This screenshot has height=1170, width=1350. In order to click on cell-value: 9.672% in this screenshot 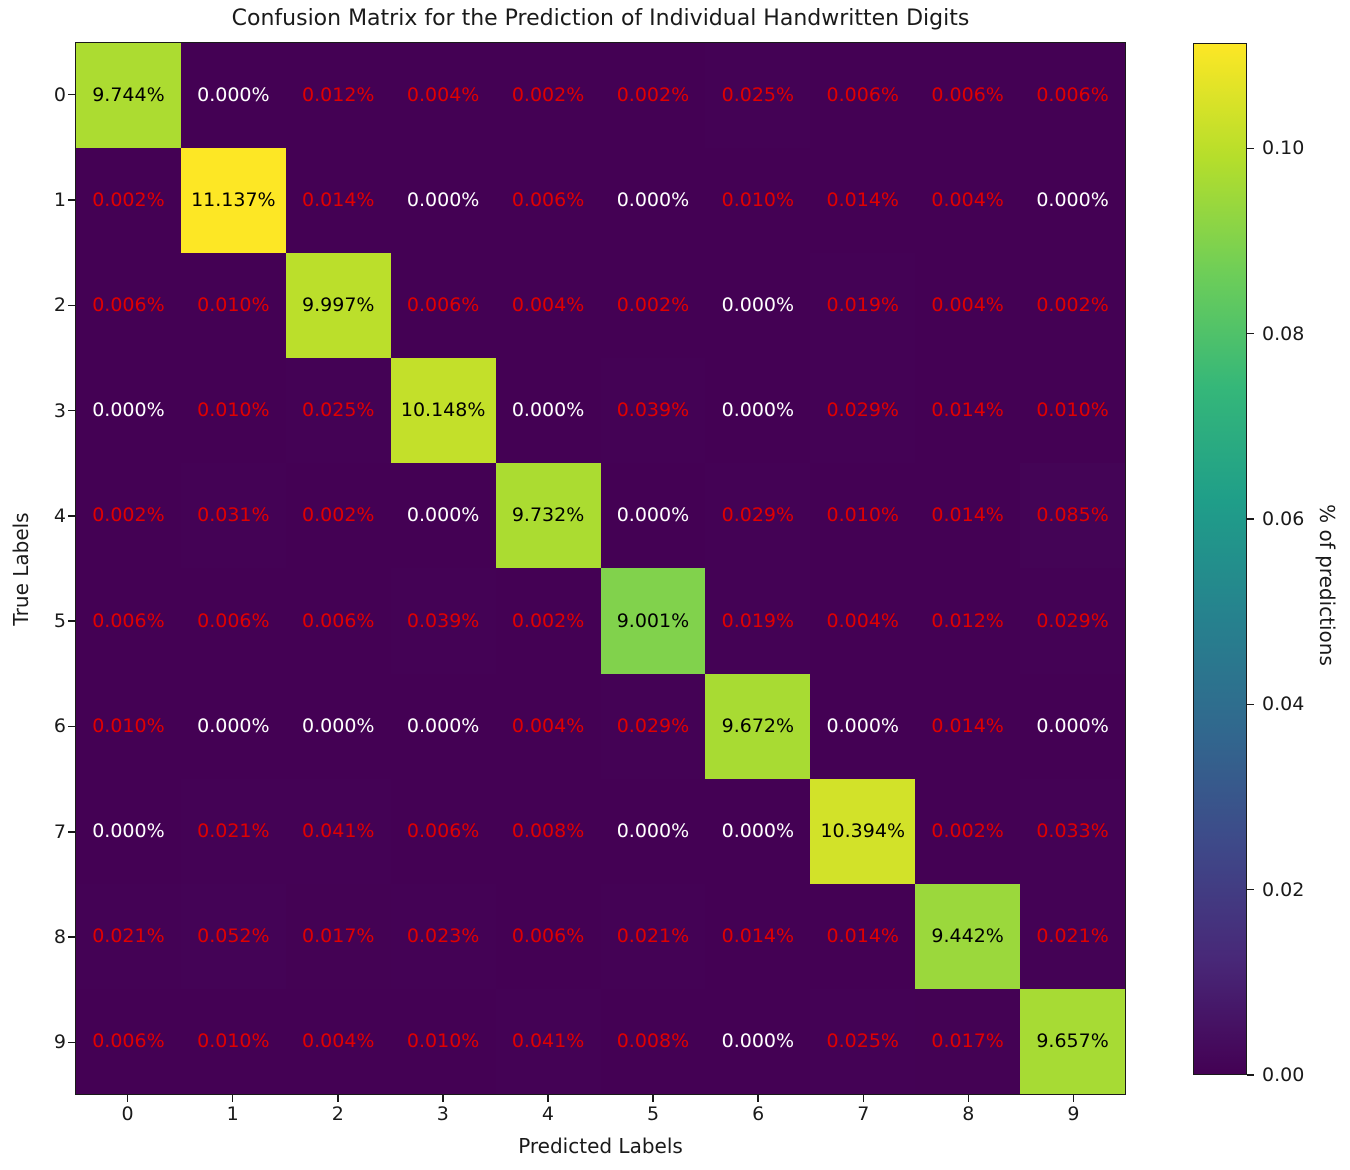, I will do `click(758, 725)`.